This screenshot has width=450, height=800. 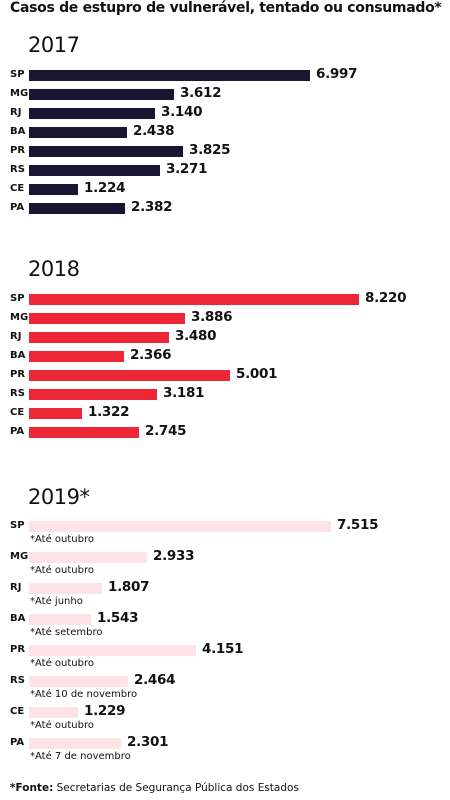 What do you see at coordinates (148, 742) in the screenshot?
I see `value-label: 2.301` at bounding box center [148, 742].